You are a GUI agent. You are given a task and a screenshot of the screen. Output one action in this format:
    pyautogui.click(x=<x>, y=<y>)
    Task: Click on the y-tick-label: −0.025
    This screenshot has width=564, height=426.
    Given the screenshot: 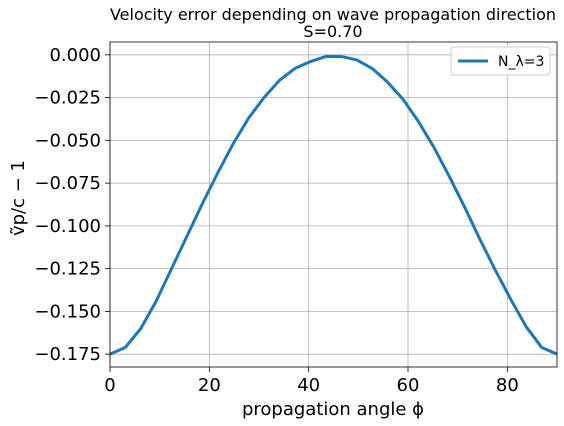 What is the action you would take?
    pyautogui.click(x=67, y=98)
    